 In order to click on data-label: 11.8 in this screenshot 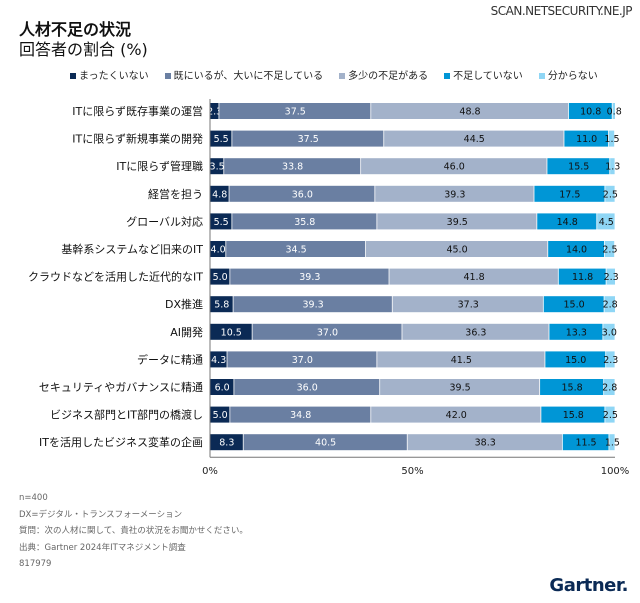, I will do `click(582, 277)`.